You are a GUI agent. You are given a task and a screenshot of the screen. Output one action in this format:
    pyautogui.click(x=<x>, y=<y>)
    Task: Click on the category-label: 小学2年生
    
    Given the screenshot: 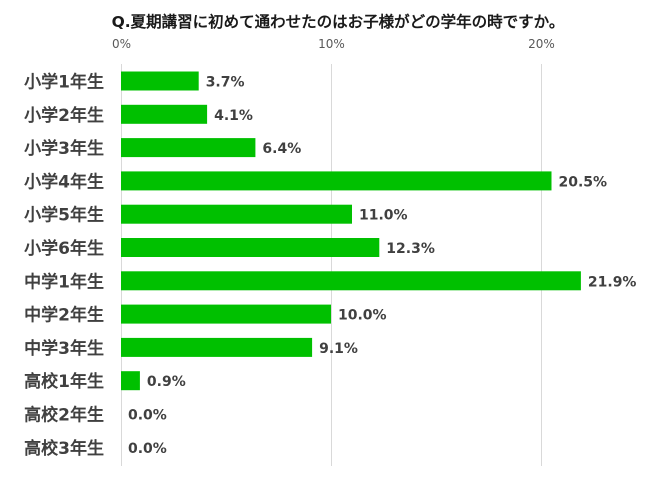 What is the action you would take?
    pyautogui.click(x=64, y=115)
    